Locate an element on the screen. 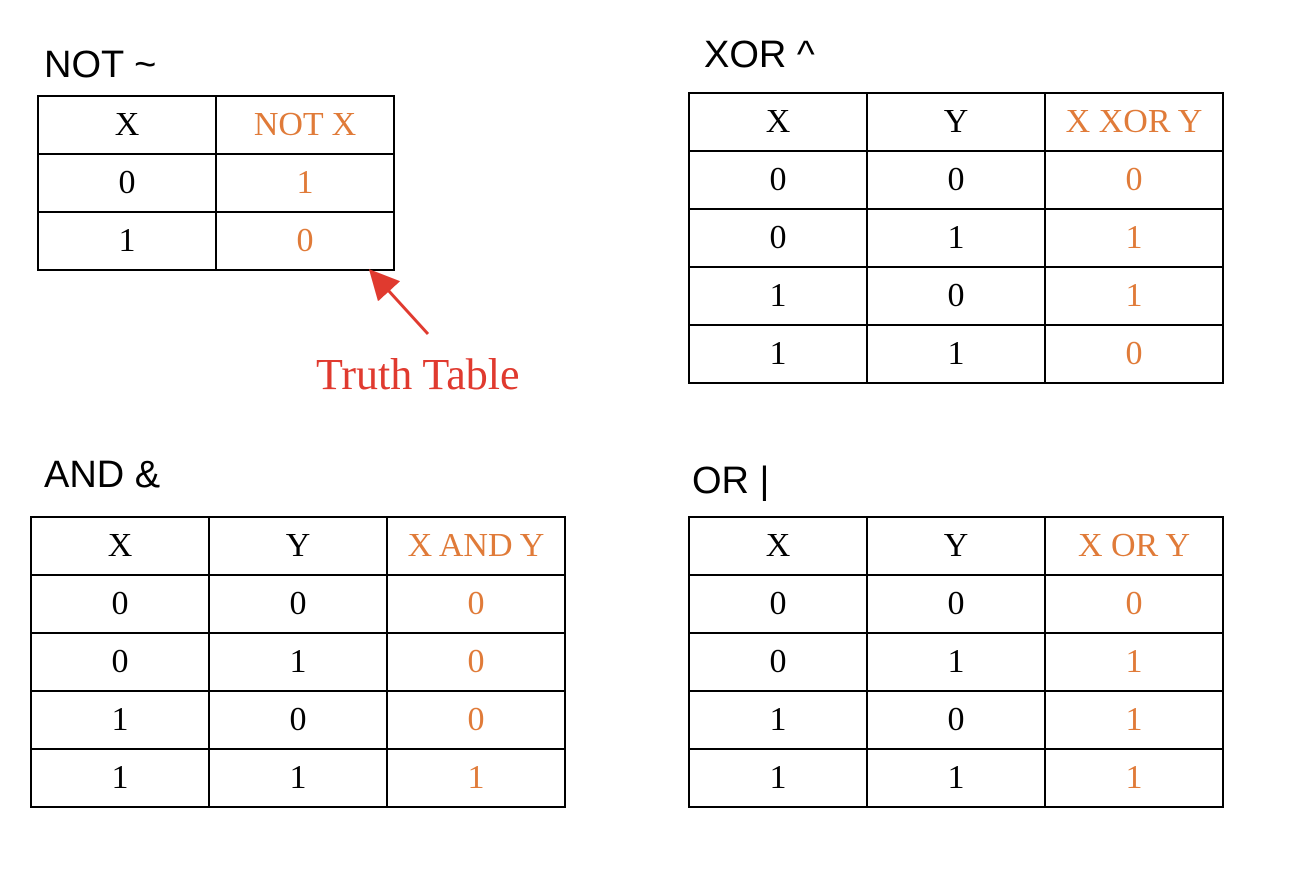 The height and width of the screenshot is (888, 1312). xor-truth-table: X Y X XOR Y 0 0 0 0 1 1 1 0 1 1 1 0 is located at coordinates (956, 238).